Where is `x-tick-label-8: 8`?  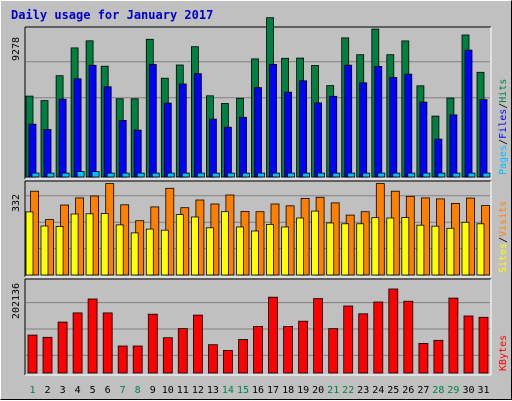 x-tick-label-8: 8 is located at coordinates (138, 390).